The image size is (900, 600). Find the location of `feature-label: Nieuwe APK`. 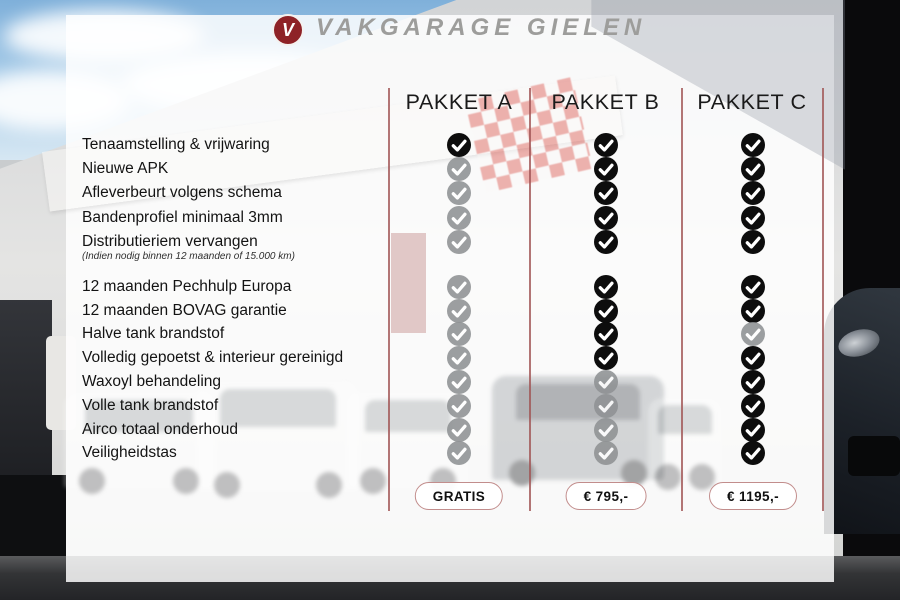

feature-label: Nieuwe APK is located at coordinates (125, 169).